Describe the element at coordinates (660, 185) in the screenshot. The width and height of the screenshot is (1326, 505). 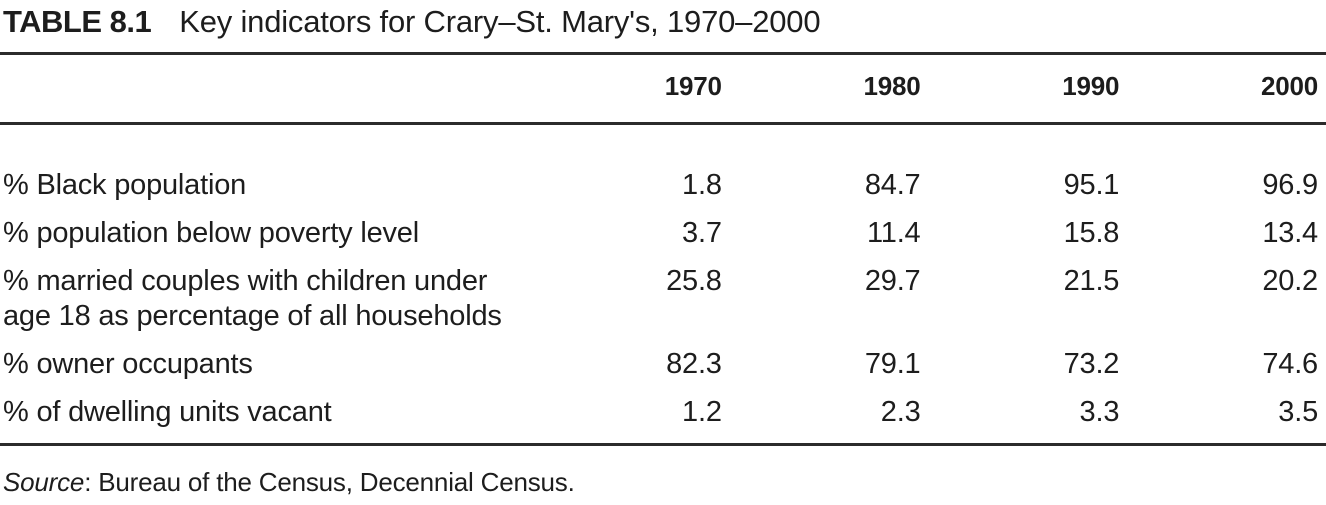
I see `table-row: % Black population 1.8 84.7 95.1 96.9` at that location.